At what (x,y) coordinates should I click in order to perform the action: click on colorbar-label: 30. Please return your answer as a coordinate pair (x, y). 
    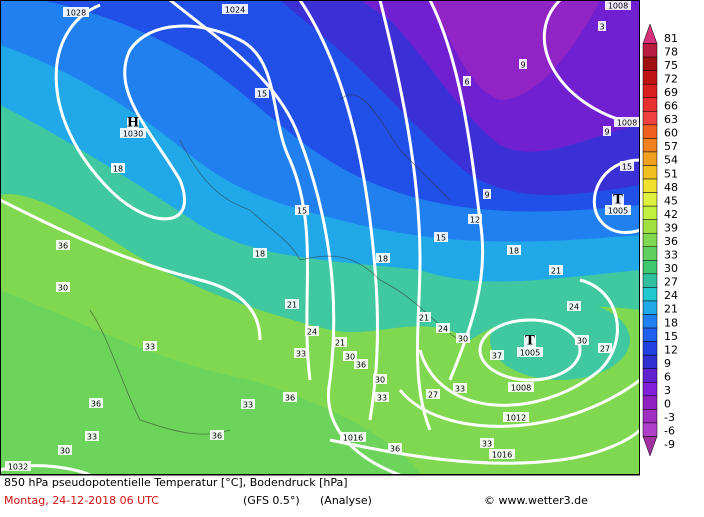
    Looking at the image, I should click on (671, 268).